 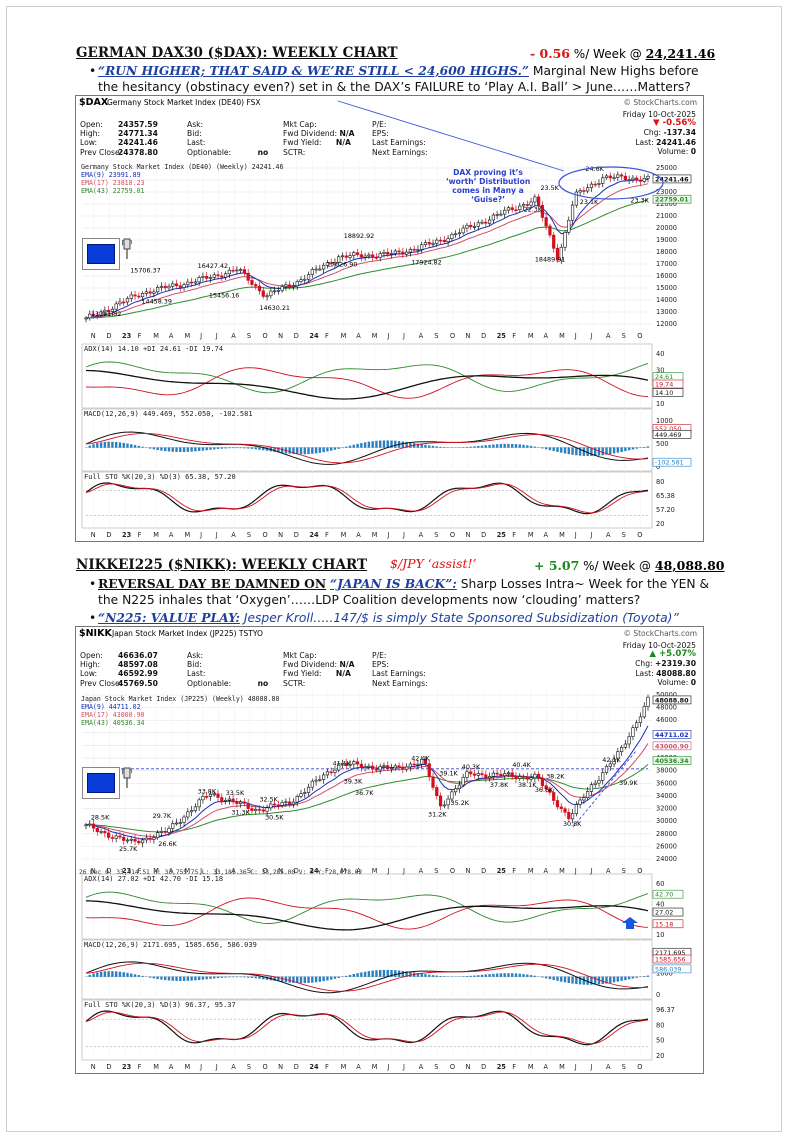 What do you see at coordinates (514, 336) in the screenshot?
I see `month-label: F` at bounding box center [514, 336].